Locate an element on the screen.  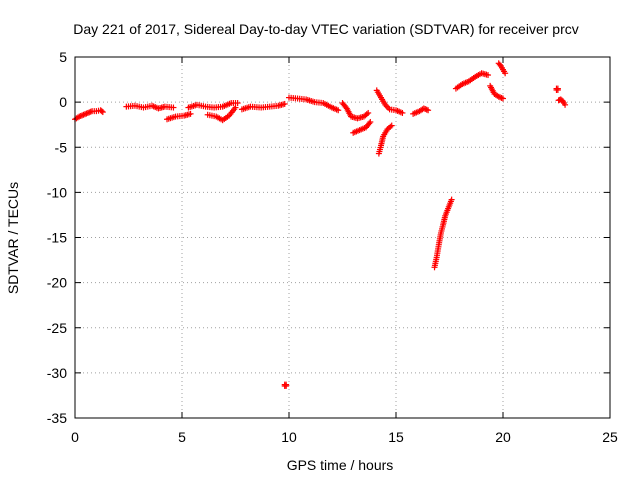
y-tick-label: -15 is located at coordinates (57, 238).